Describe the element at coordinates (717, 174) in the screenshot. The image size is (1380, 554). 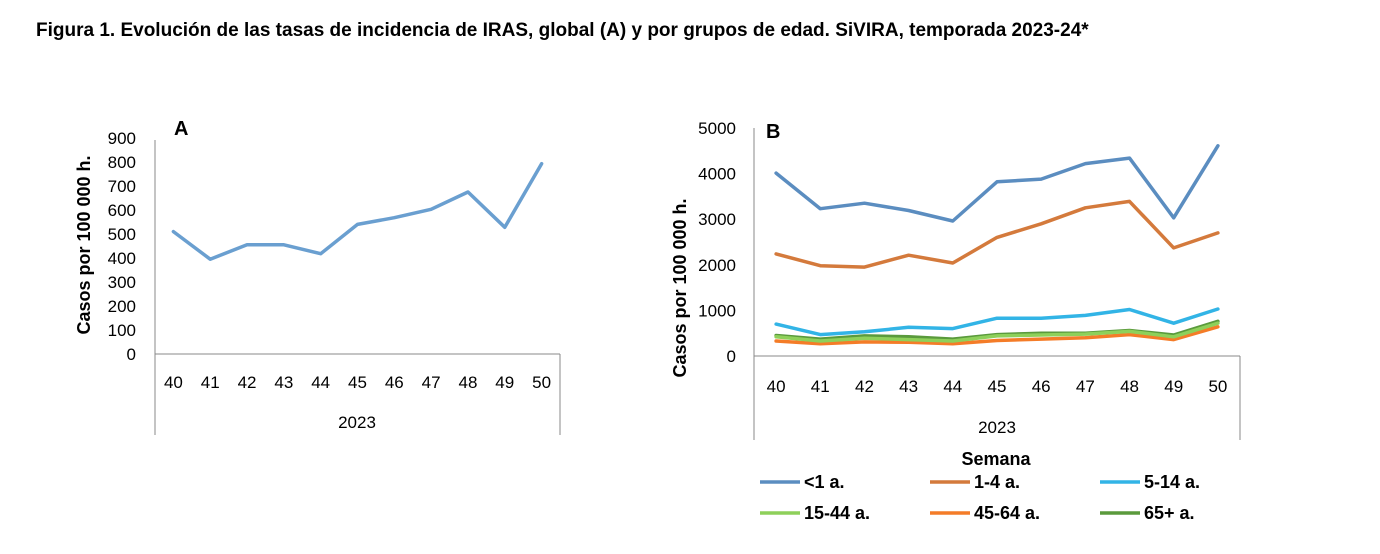
I see `chart-b-y-tick-label: 4000` at that location.